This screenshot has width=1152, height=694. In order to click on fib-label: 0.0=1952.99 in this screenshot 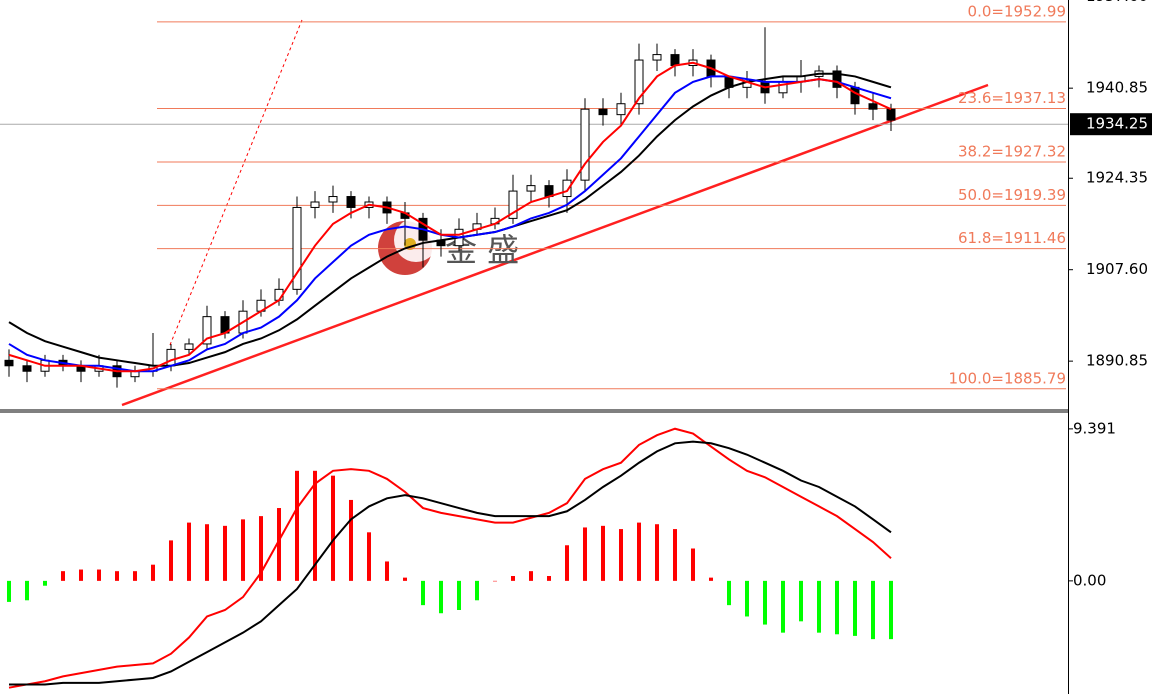, I will do `click(1017, 11)`.